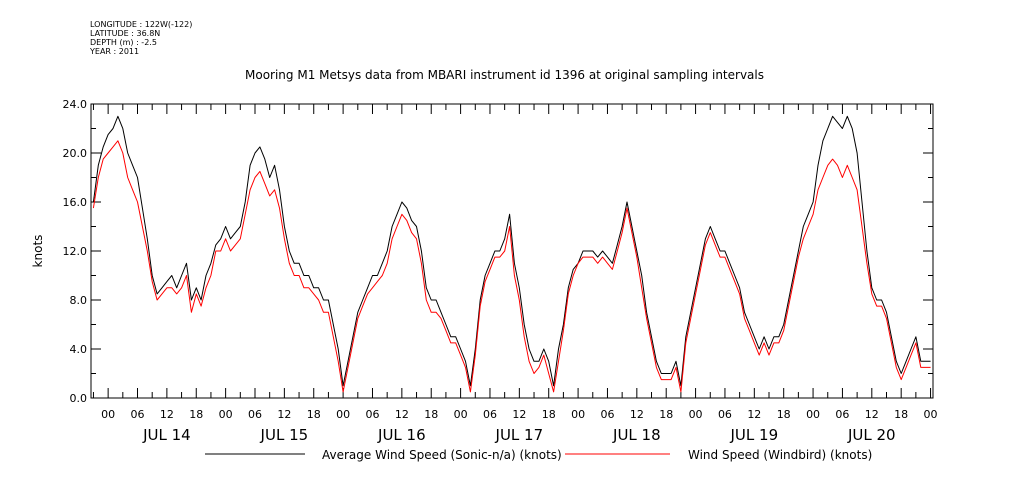  What do you see at coordinates (442, 455) in the screenshot?
I see `legend-label-average: Average Wind Speed (Sonic-n/a) (knots)` at bounding box center [442, 455].